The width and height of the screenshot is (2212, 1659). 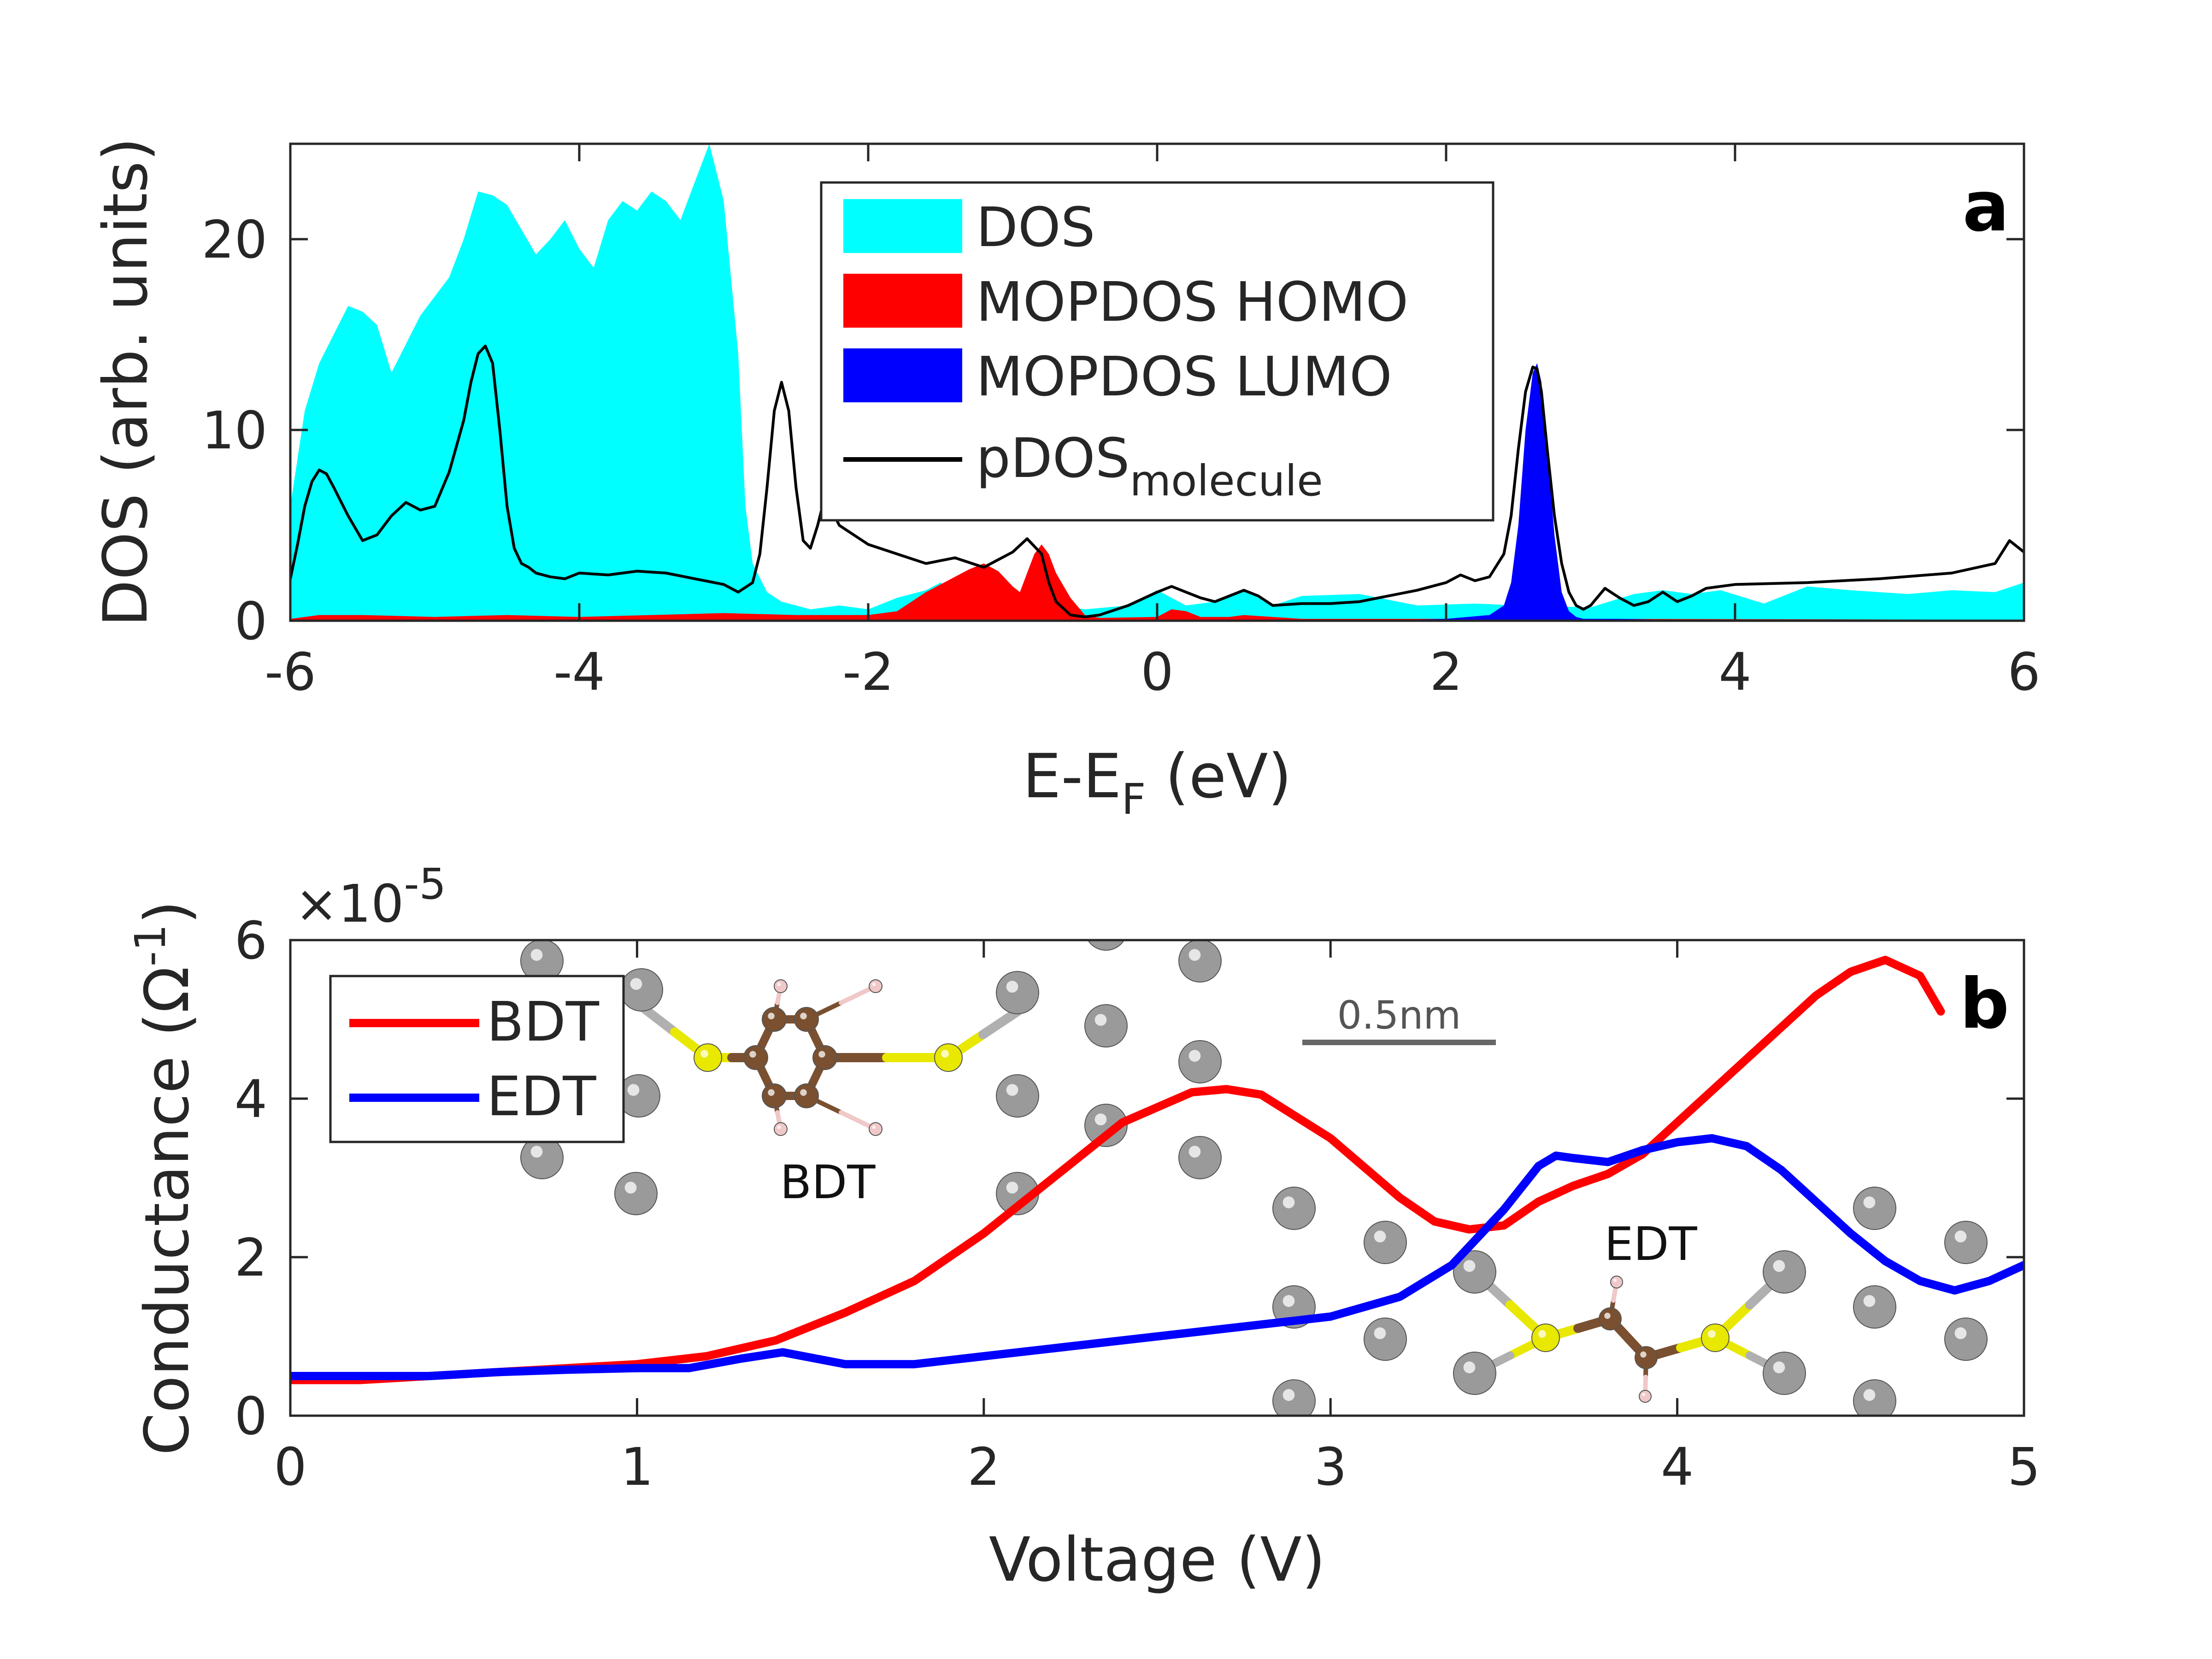 What do you see at coordinates (1986, 207) in the screenshot?
I see `panel-a-label: a` at bounding box center [1986, 207].